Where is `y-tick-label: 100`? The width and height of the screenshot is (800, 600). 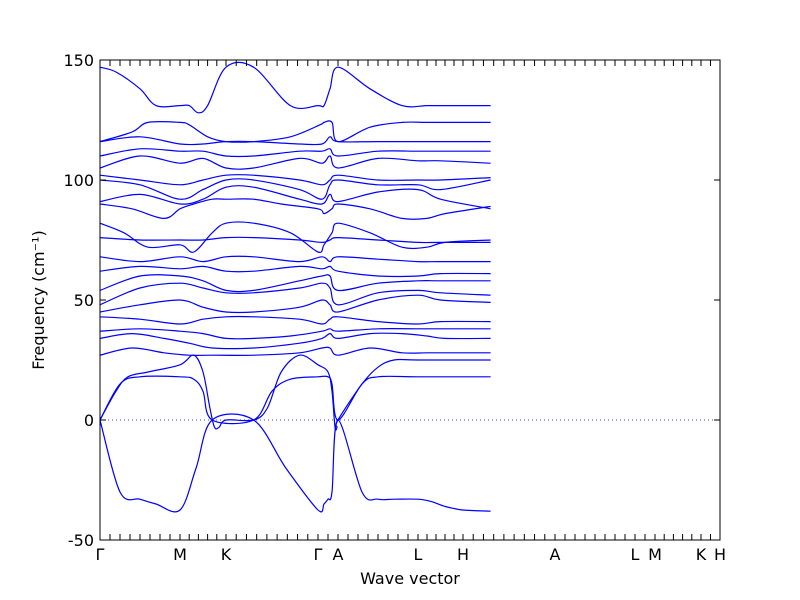 y-tick-label: 100 is located at coordinates (78, 180).